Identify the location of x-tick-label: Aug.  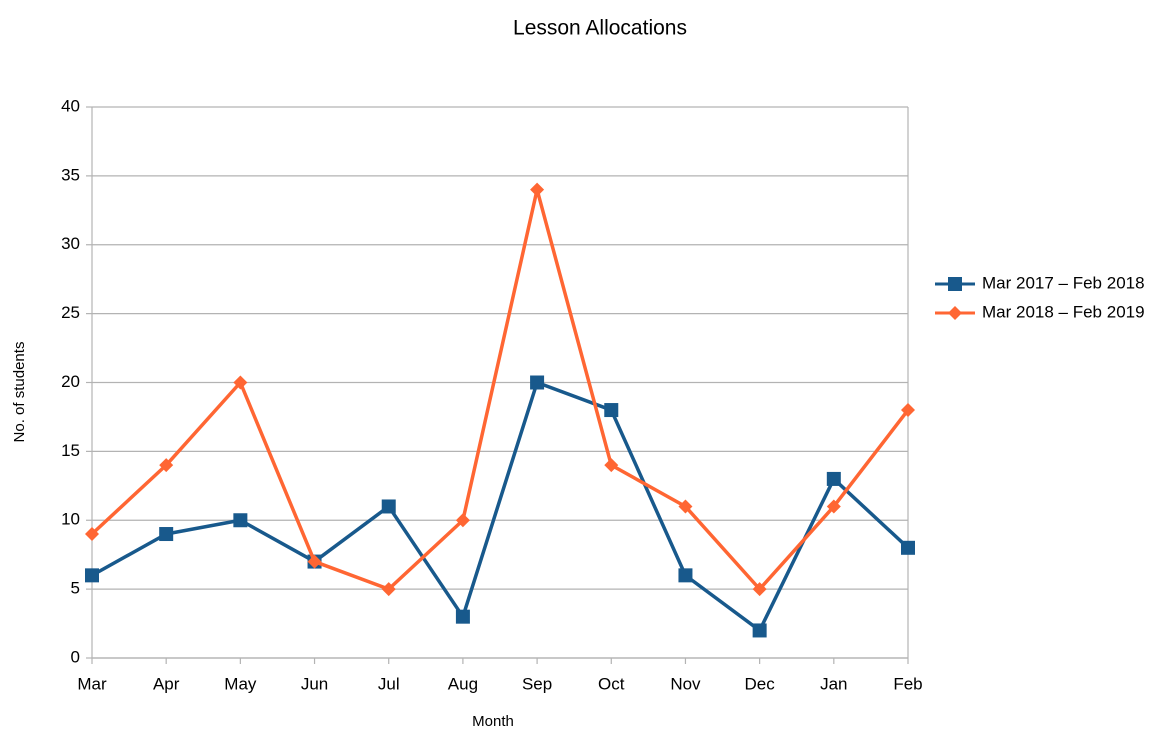
(463, 683).